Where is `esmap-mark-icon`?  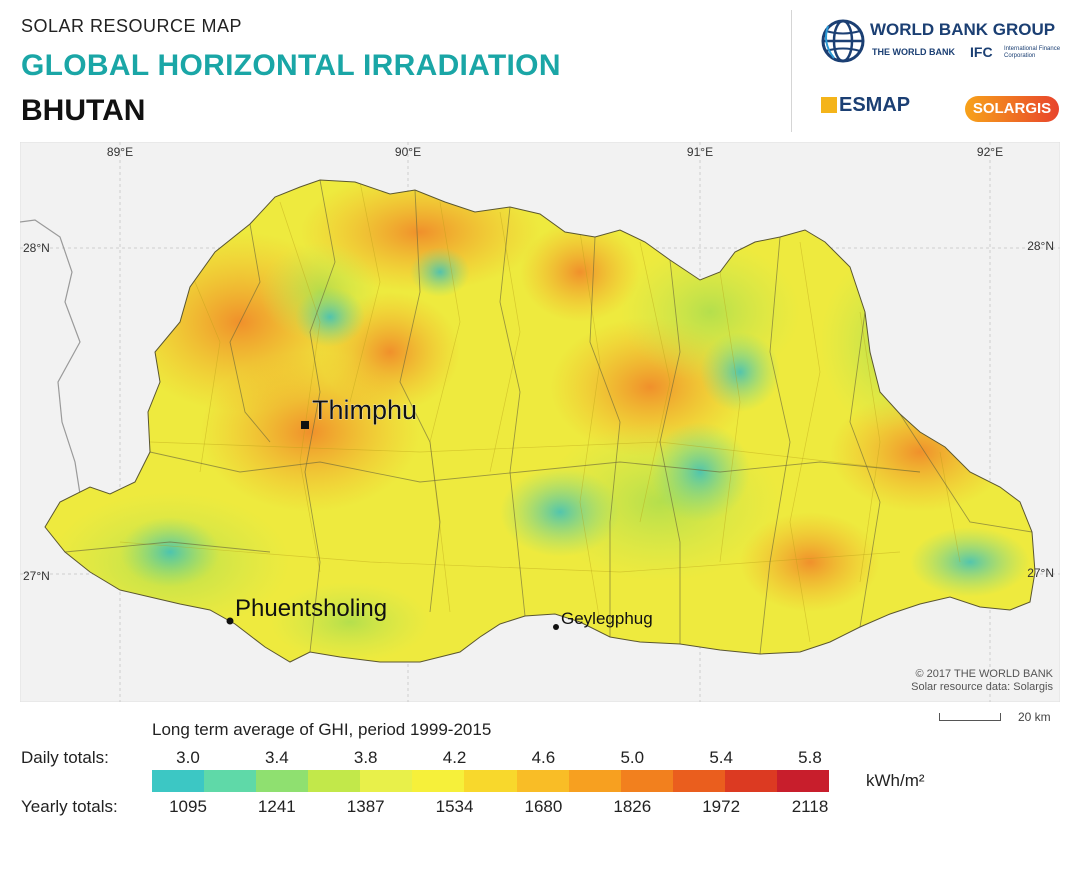 esmap-mark-icon is located at coordinates (829, 105).